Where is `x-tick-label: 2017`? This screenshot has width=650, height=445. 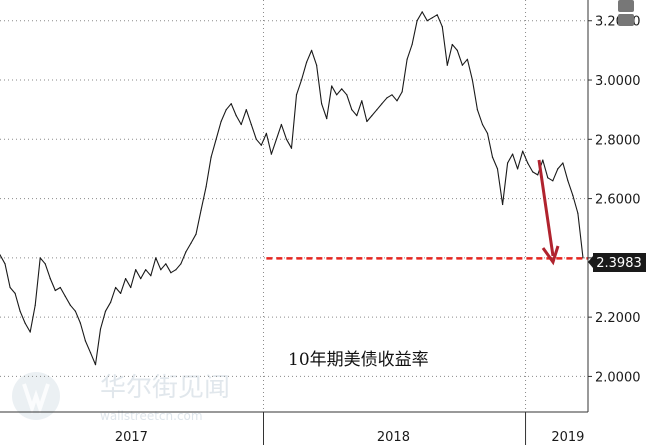
x-tick-label: 2017 is located at coordinates (131, 437).